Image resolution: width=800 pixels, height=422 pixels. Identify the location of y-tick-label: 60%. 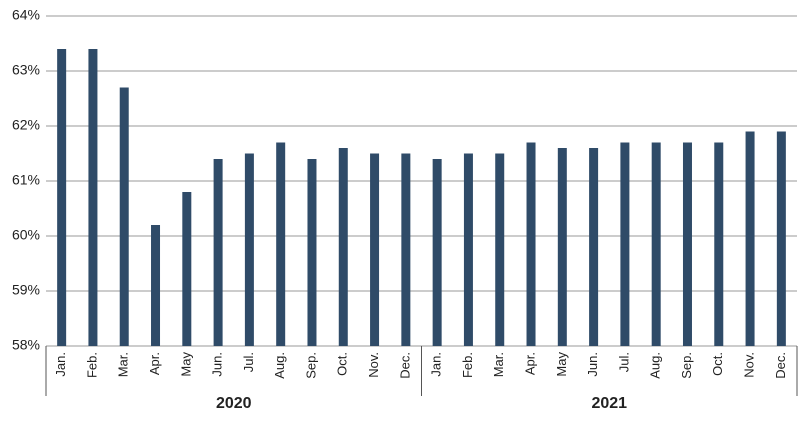
(26, 235).